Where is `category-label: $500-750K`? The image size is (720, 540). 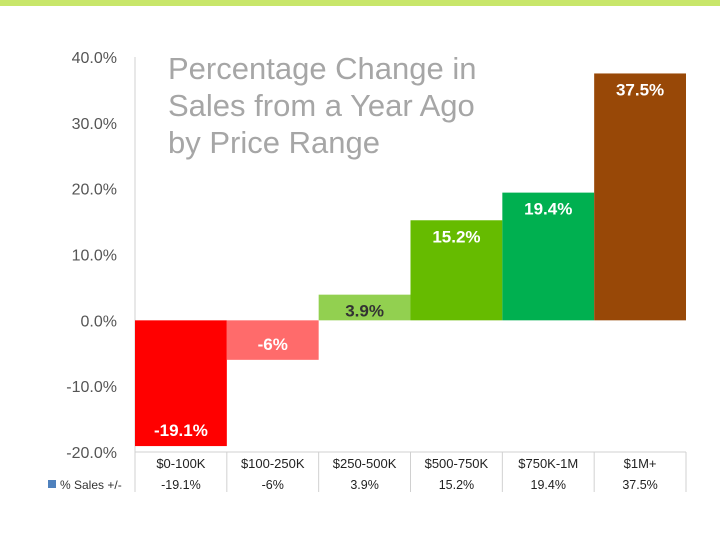
category-label: $500-750K is located at coordinates (457, 463).